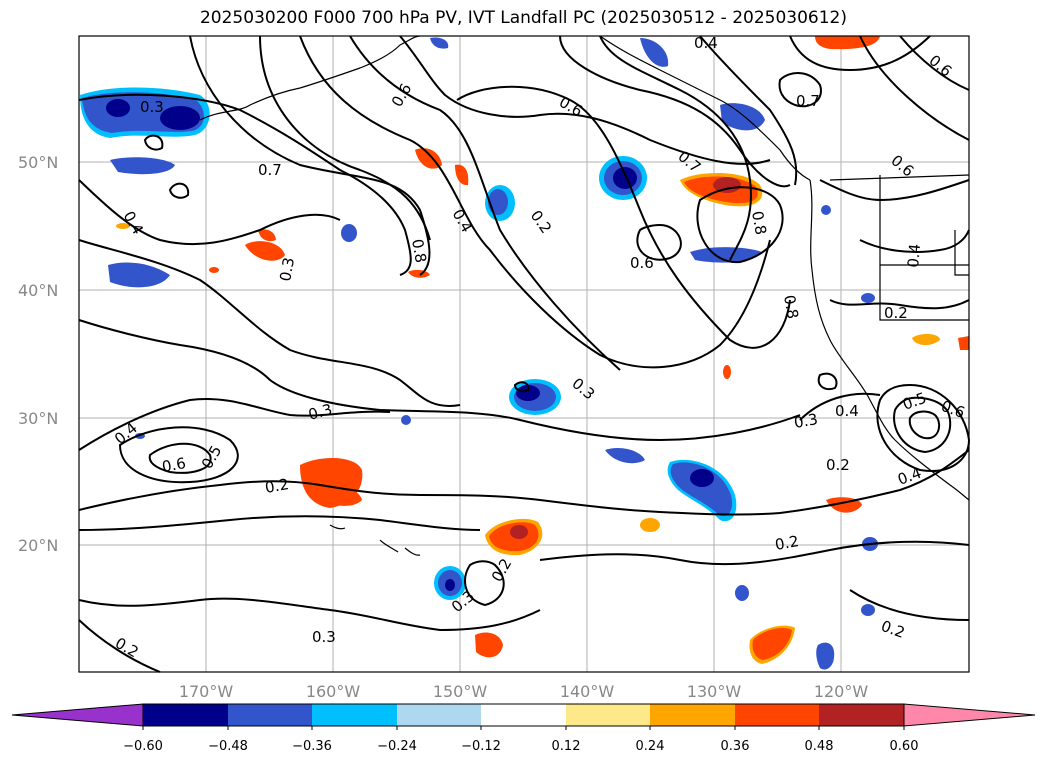 This screenshot has width=1047, height=765. I want to click on colorbar-tick-label: 0.48, so click(819, 746).